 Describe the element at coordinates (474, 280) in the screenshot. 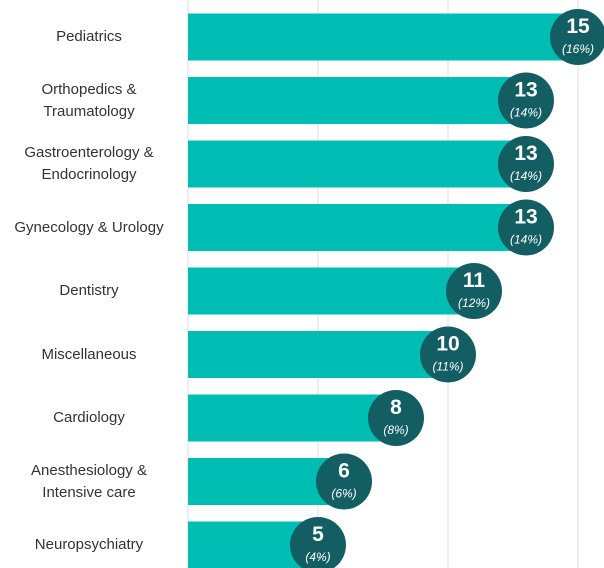

I see `value-label: 11` at that location.